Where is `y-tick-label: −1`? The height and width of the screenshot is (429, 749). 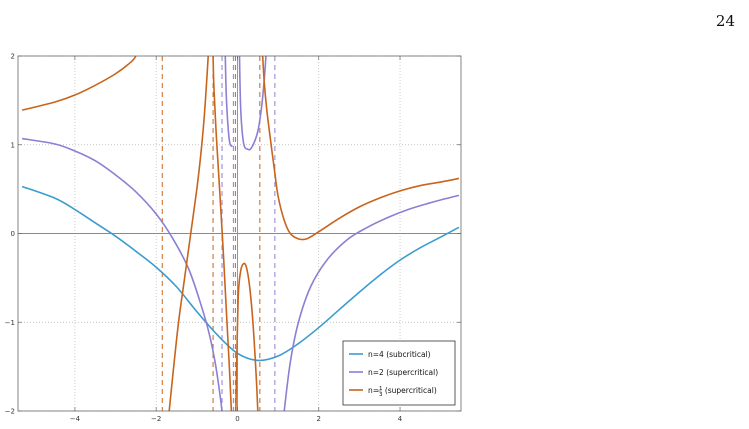 y-tick-label: −1 is located at coordinates (10, 323).